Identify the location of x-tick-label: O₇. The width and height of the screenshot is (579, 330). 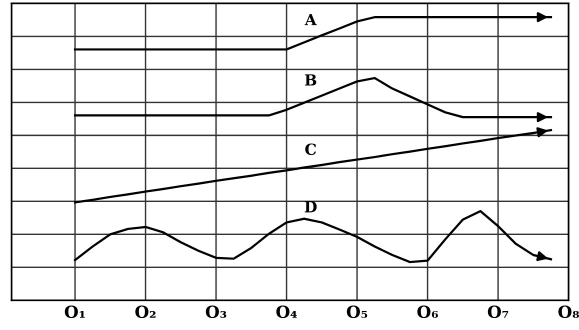
(498, 311).